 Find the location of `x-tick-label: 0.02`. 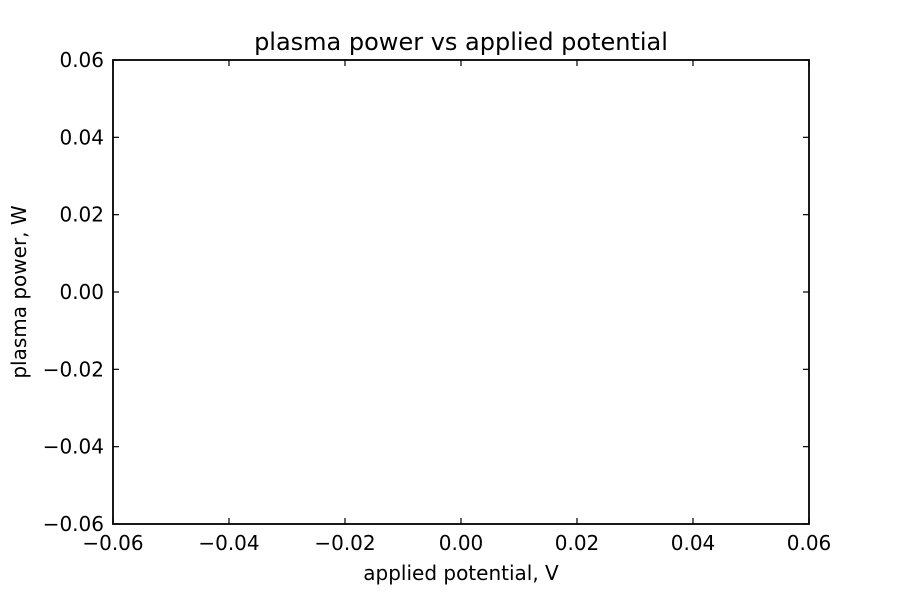

x-tick-label: 0.02 is located at coordinates (577, 543).